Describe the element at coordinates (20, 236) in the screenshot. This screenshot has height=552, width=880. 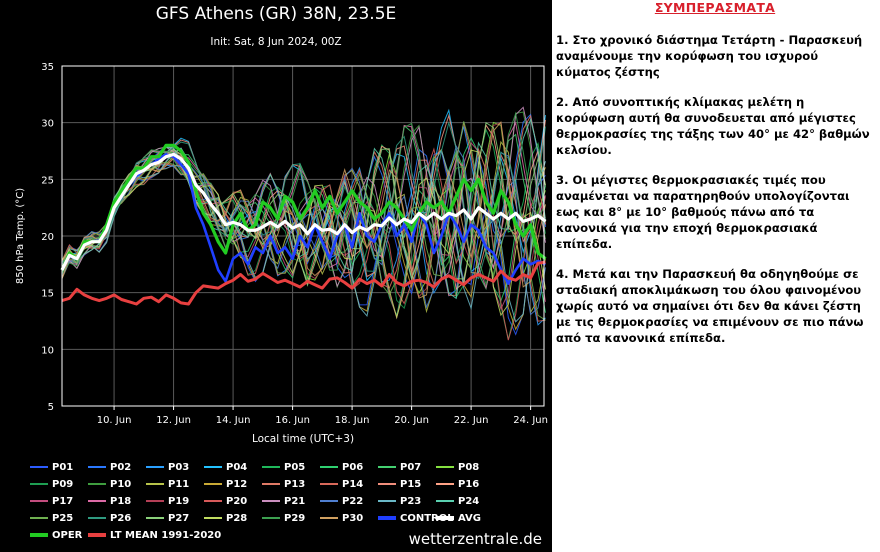
I see `y-axis-label: 850 hPa Temp. (°C)` at that location.